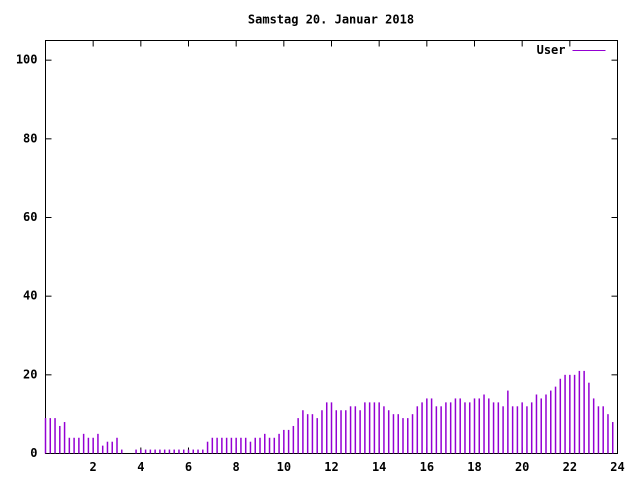 Image resolution: width=640 pixels, height=480 pixels. What do you see at coordinates (188, 467) in the screenshot?
I see `x-tick-label: 6` at bounding box center [188, 467].